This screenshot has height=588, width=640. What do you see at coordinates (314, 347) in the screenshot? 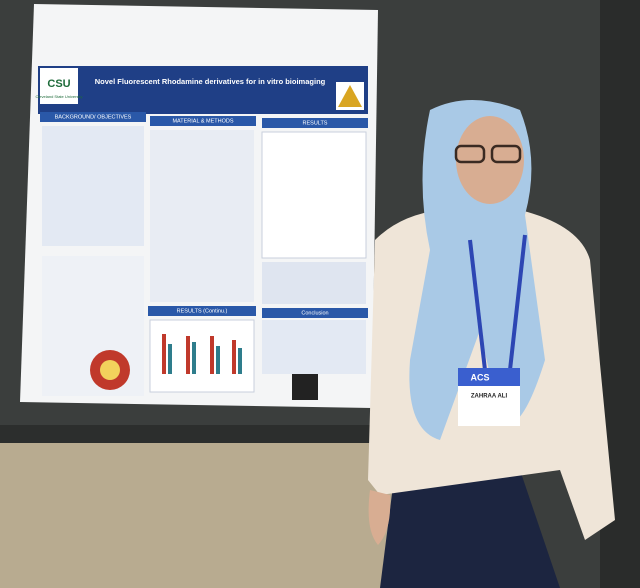
I see `conclusion-block` at bounding box center [314, 347].